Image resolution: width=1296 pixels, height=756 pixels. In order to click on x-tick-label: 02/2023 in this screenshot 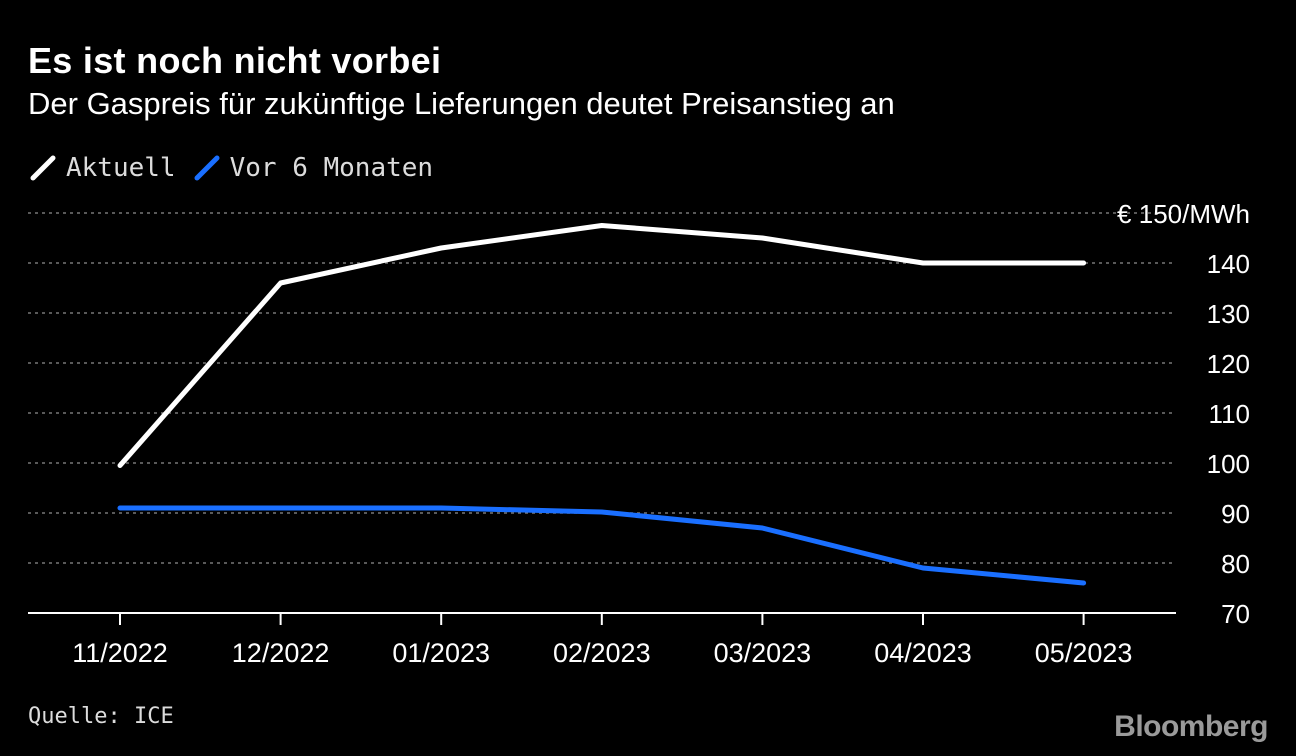, I will do `click(602, 653)`.